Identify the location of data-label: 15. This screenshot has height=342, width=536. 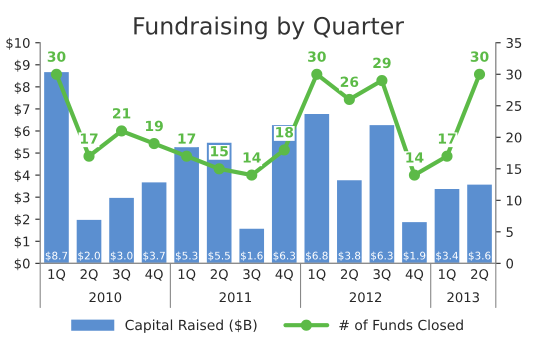
(219, 151).